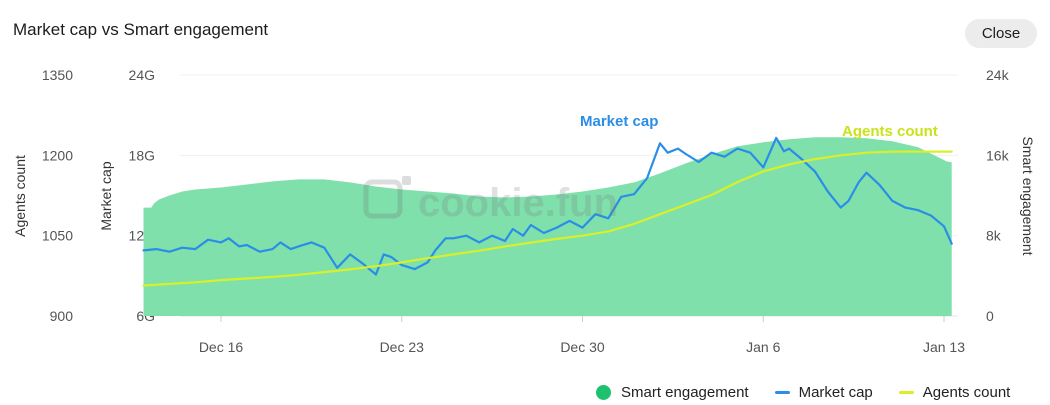 Image resolution: width=1050 pixels, height=405 pixels. What do you see at coordinates (402, 347) in the screenshot?
I see `x-tick-label: Dec 23` at bounding box center [402, 347].